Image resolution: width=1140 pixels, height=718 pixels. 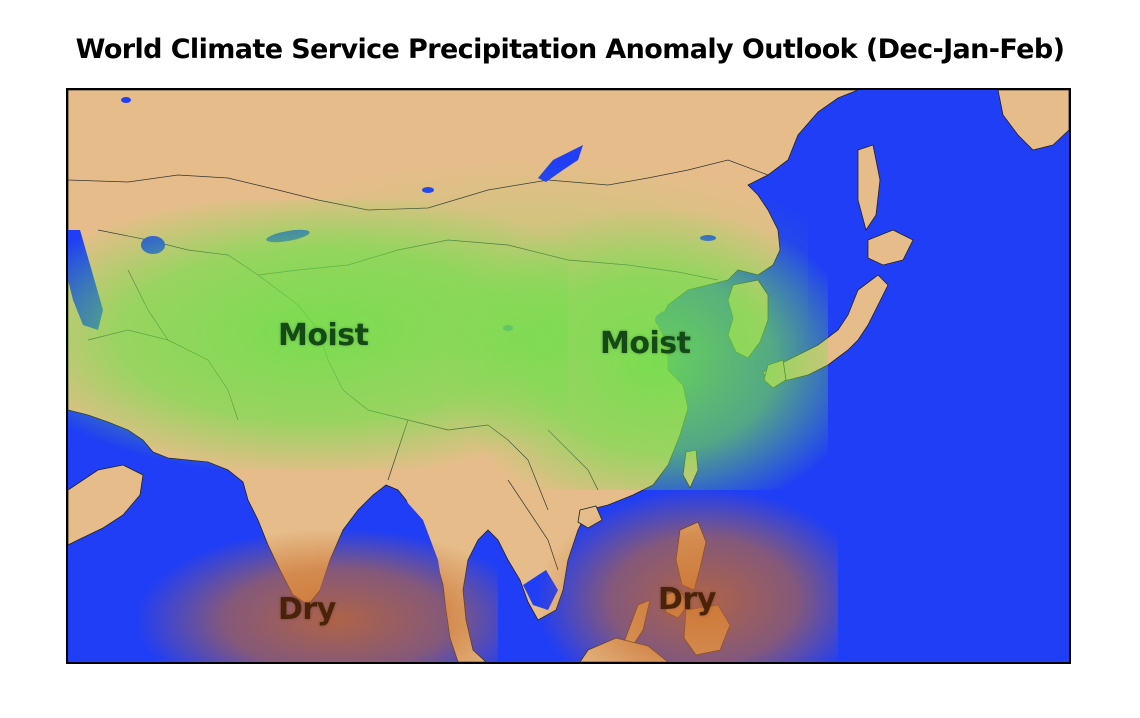 I want to click on land-kamchatka, so click(x=1033, y=120).